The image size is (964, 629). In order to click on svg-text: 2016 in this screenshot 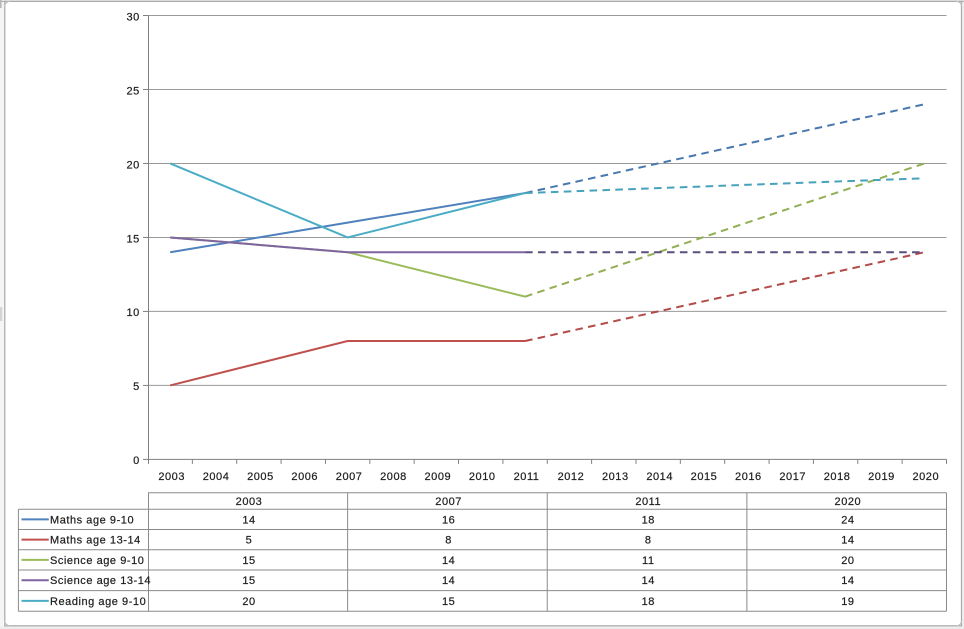, I will do `click(748, 477)`.